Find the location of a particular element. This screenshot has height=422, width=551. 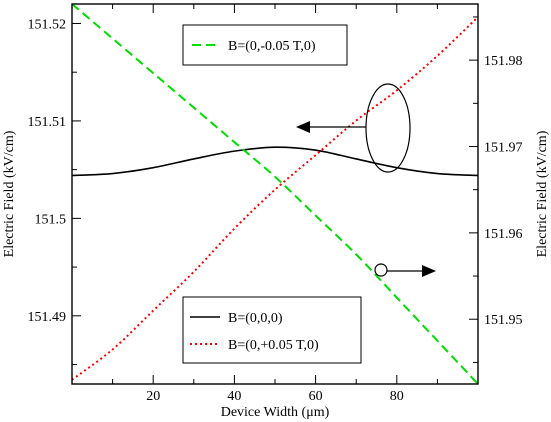

legend-label-b-minus: B=(0,-0.05 T,0) is located at coordinates (272, 46).